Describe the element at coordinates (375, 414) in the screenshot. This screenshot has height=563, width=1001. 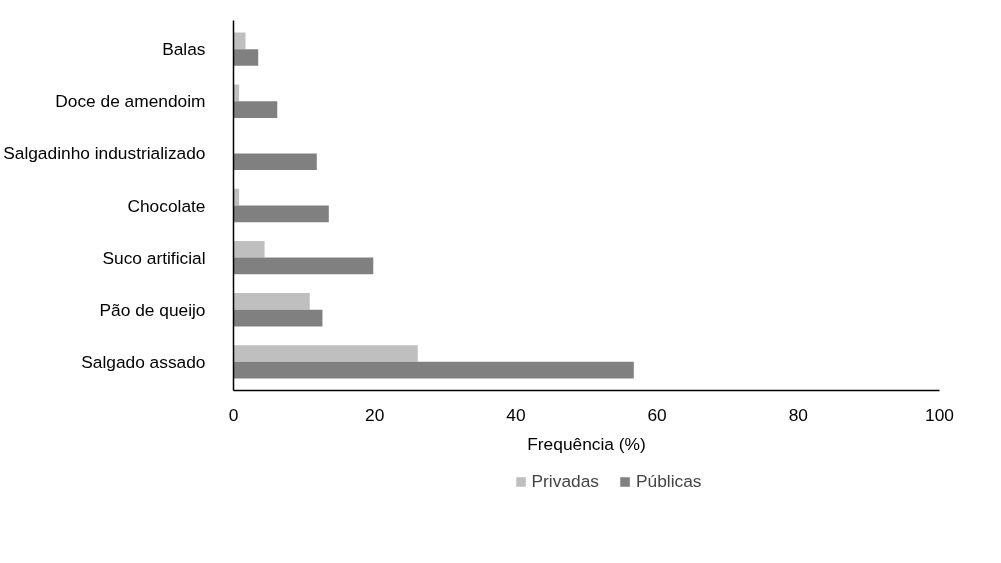
I see `x-tick-label: 20` at that location.